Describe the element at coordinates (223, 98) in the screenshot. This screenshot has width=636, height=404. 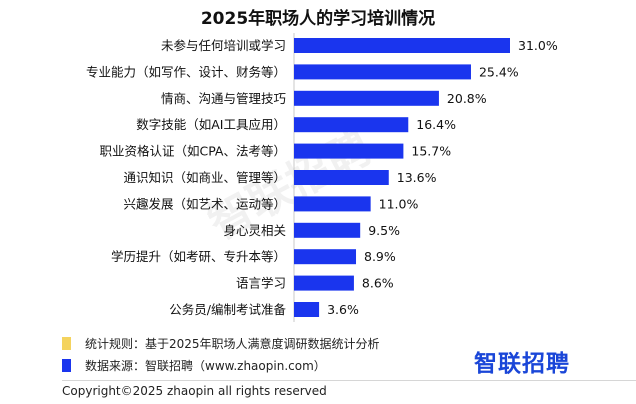
I see `category-label: 情商、沟通与管理技巧` at that location.